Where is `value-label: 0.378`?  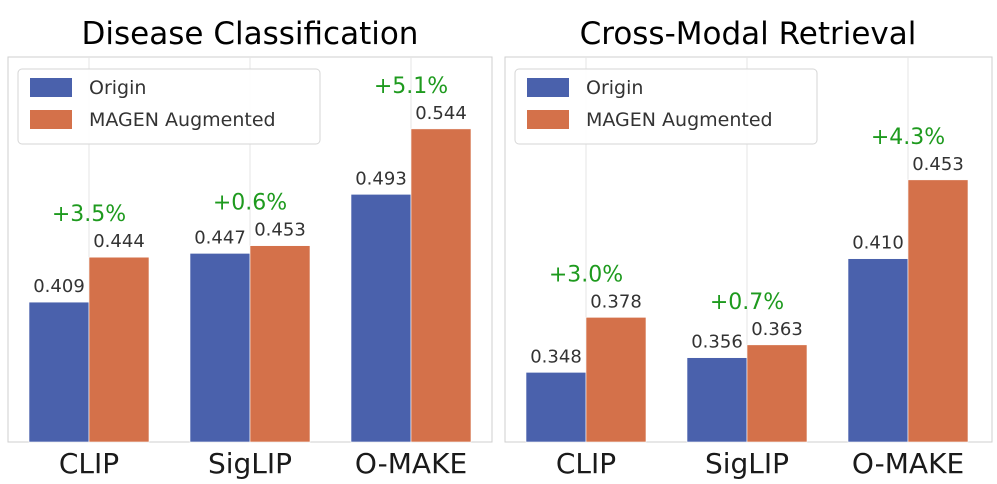
value-label: 0.378 is located at coordinates (616, 301).